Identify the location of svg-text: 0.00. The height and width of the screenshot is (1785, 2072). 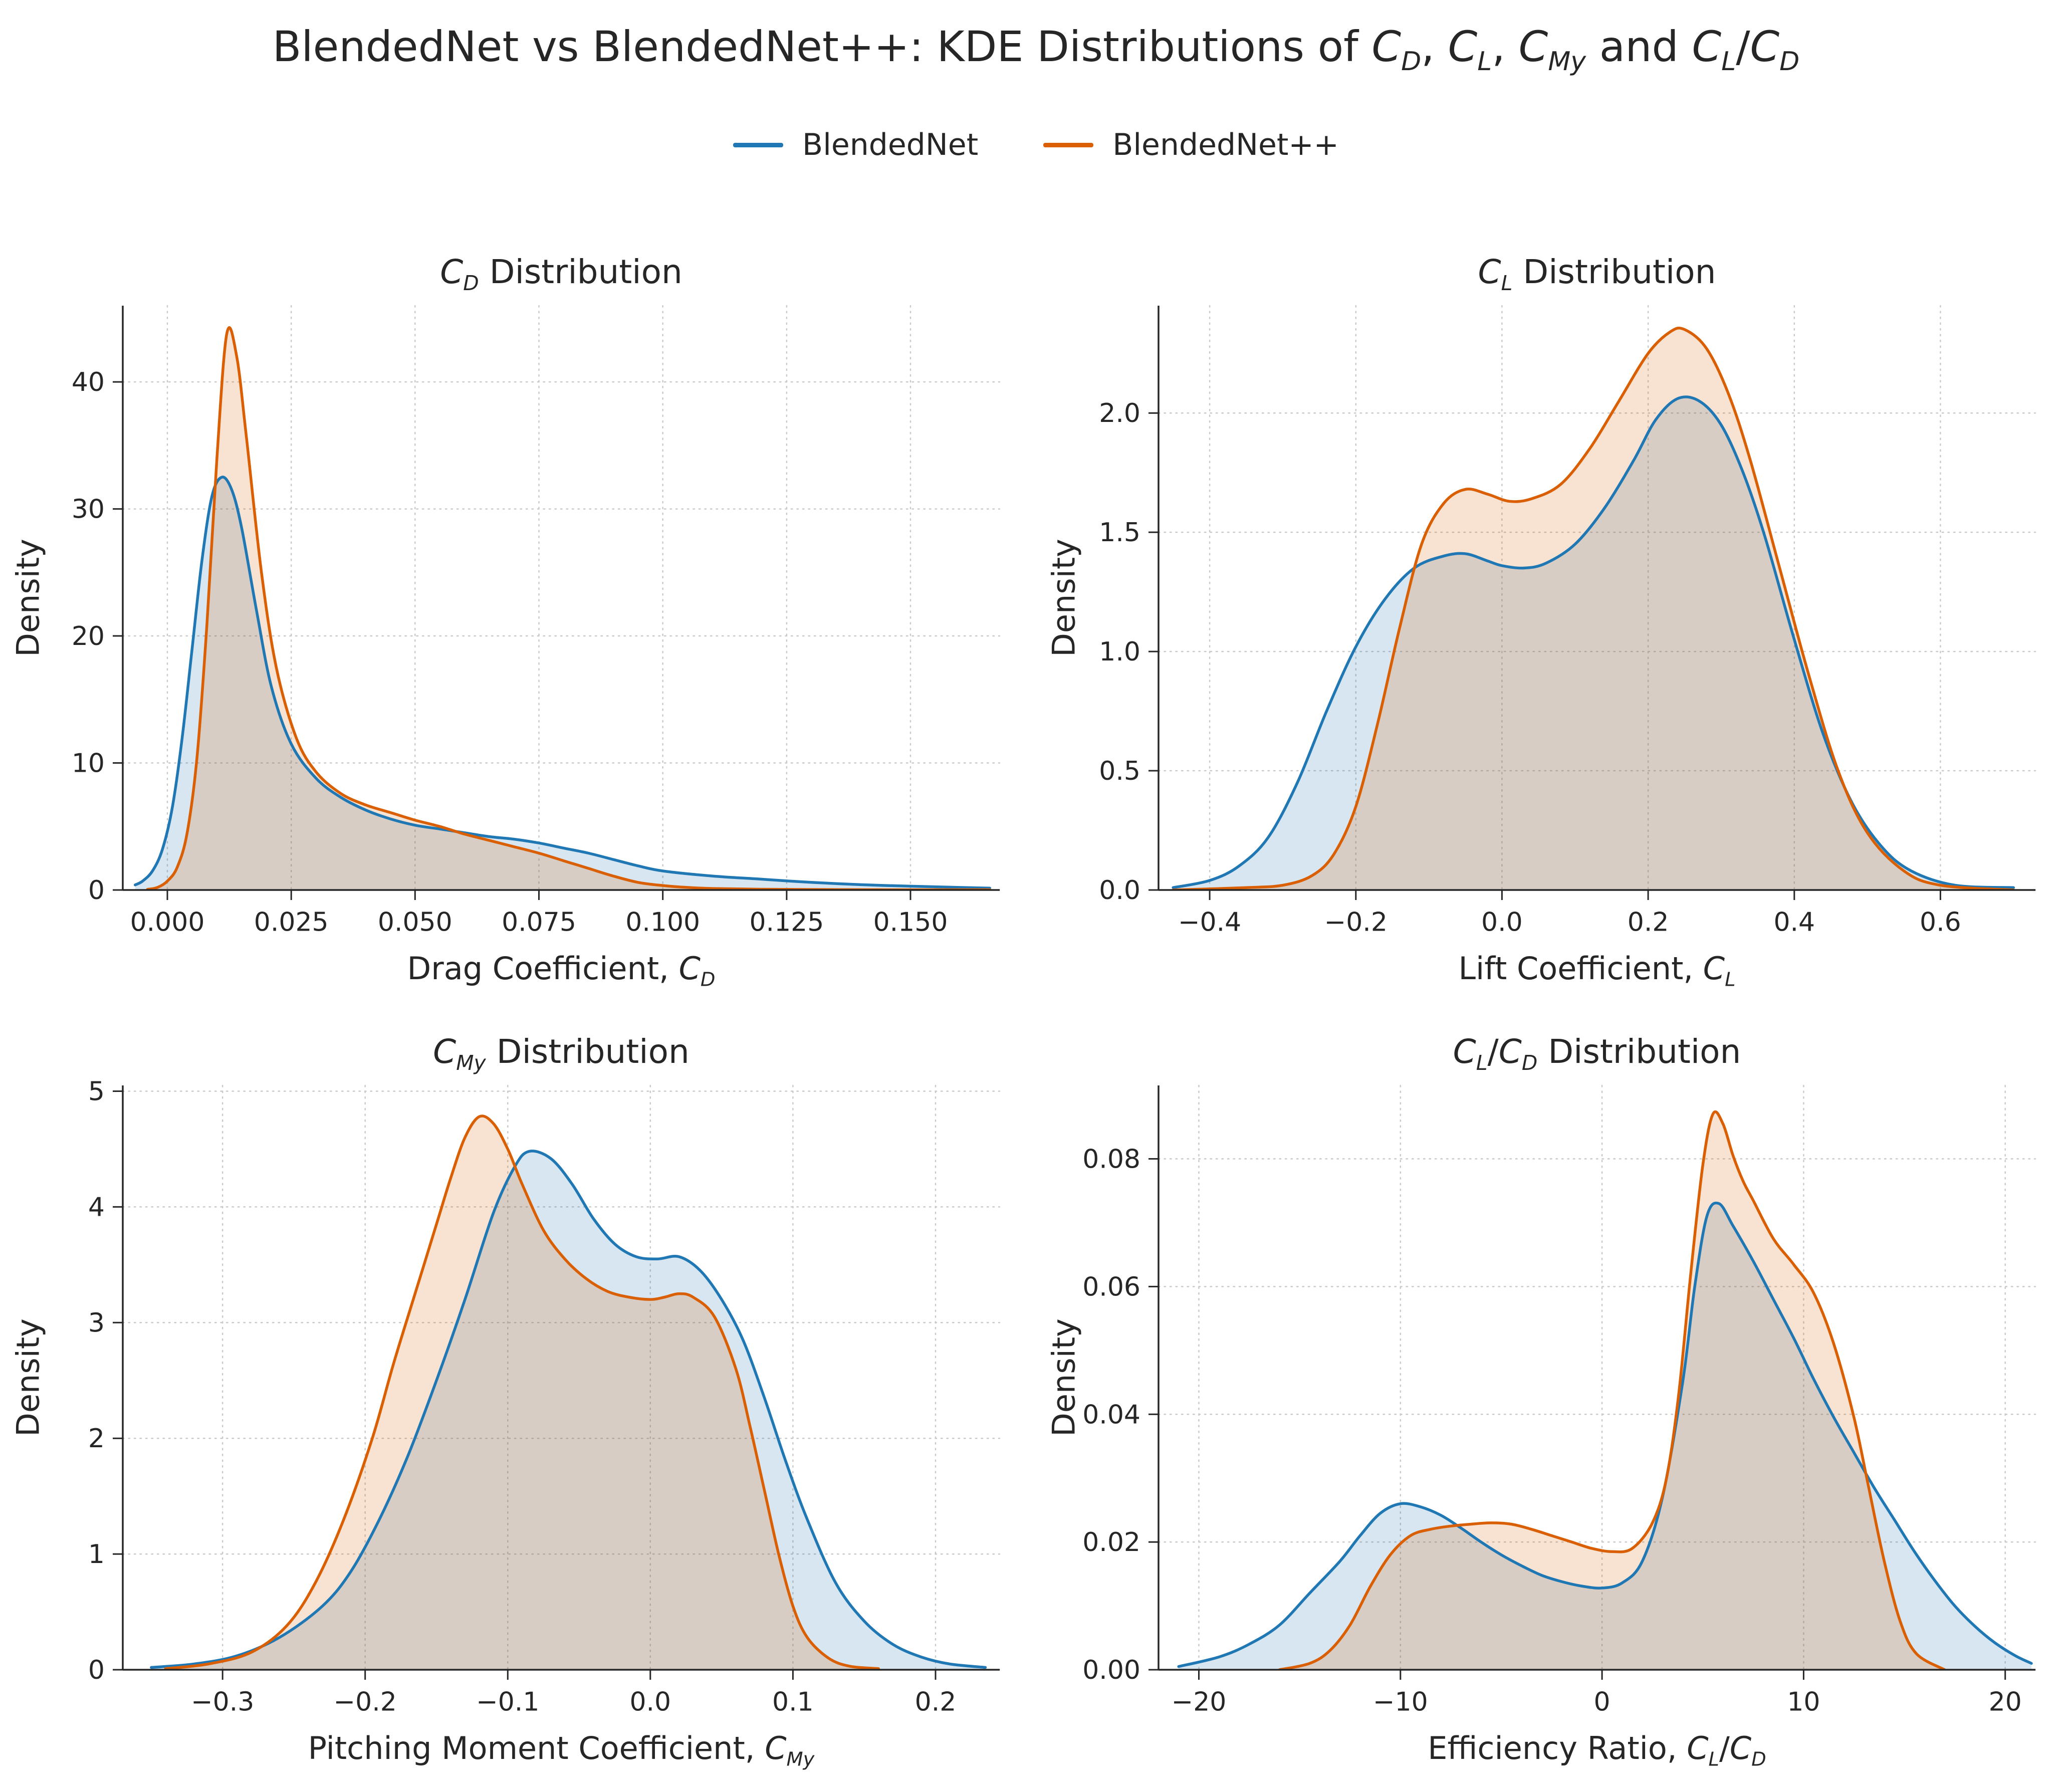
(1111, 1670).